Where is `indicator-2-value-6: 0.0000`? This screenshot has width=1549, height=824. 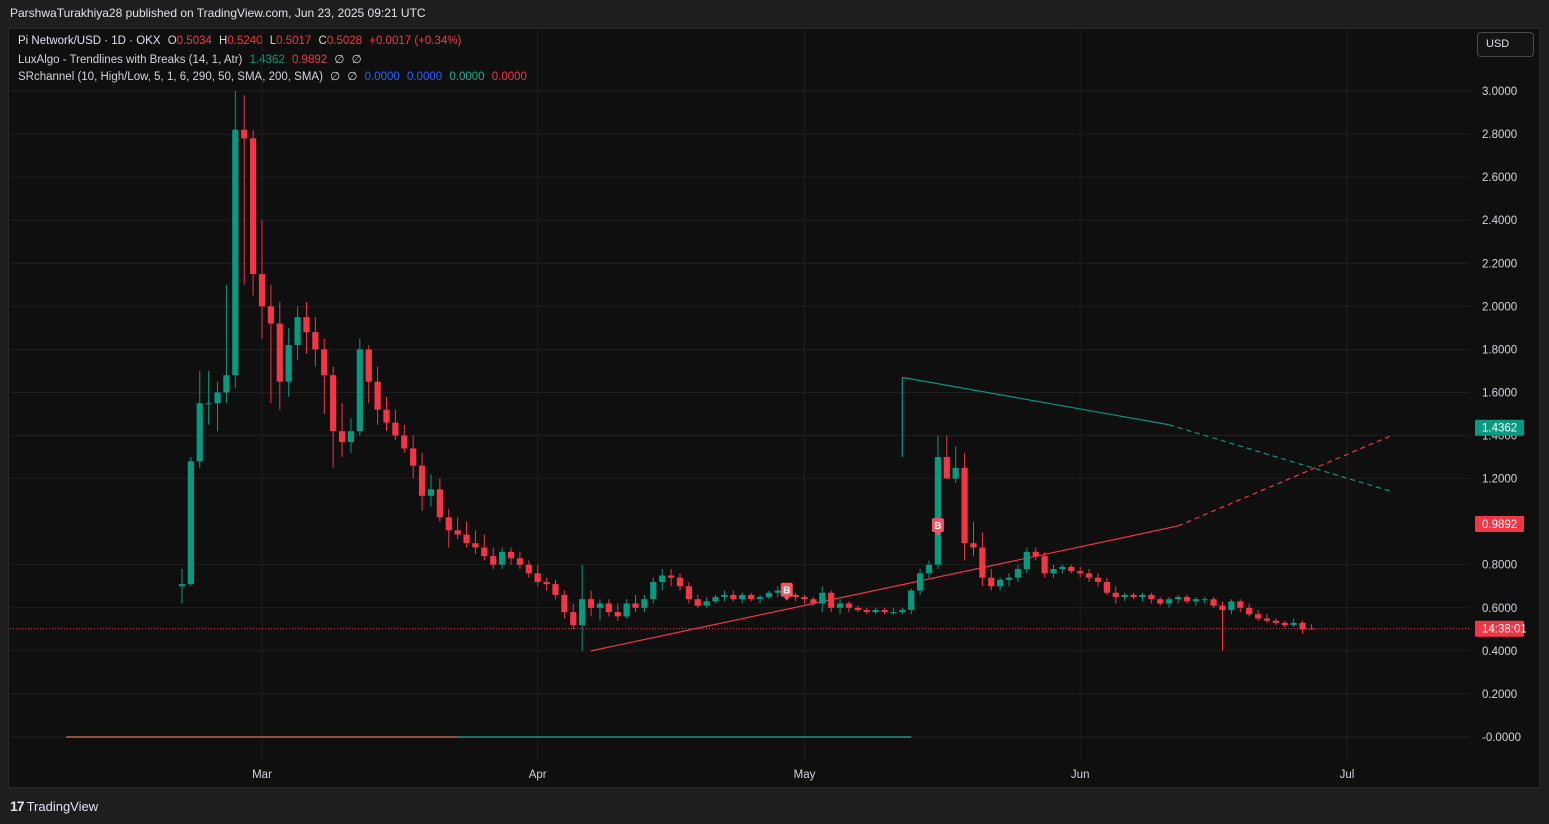
indicator-2-value-6: 0.0000 is located at coordinates (509, 77).